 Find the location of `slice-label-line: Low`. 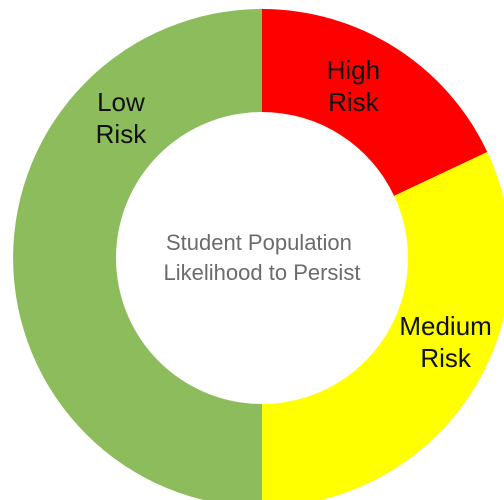

slice-label-line: Low is located at coordinates (121, 102).